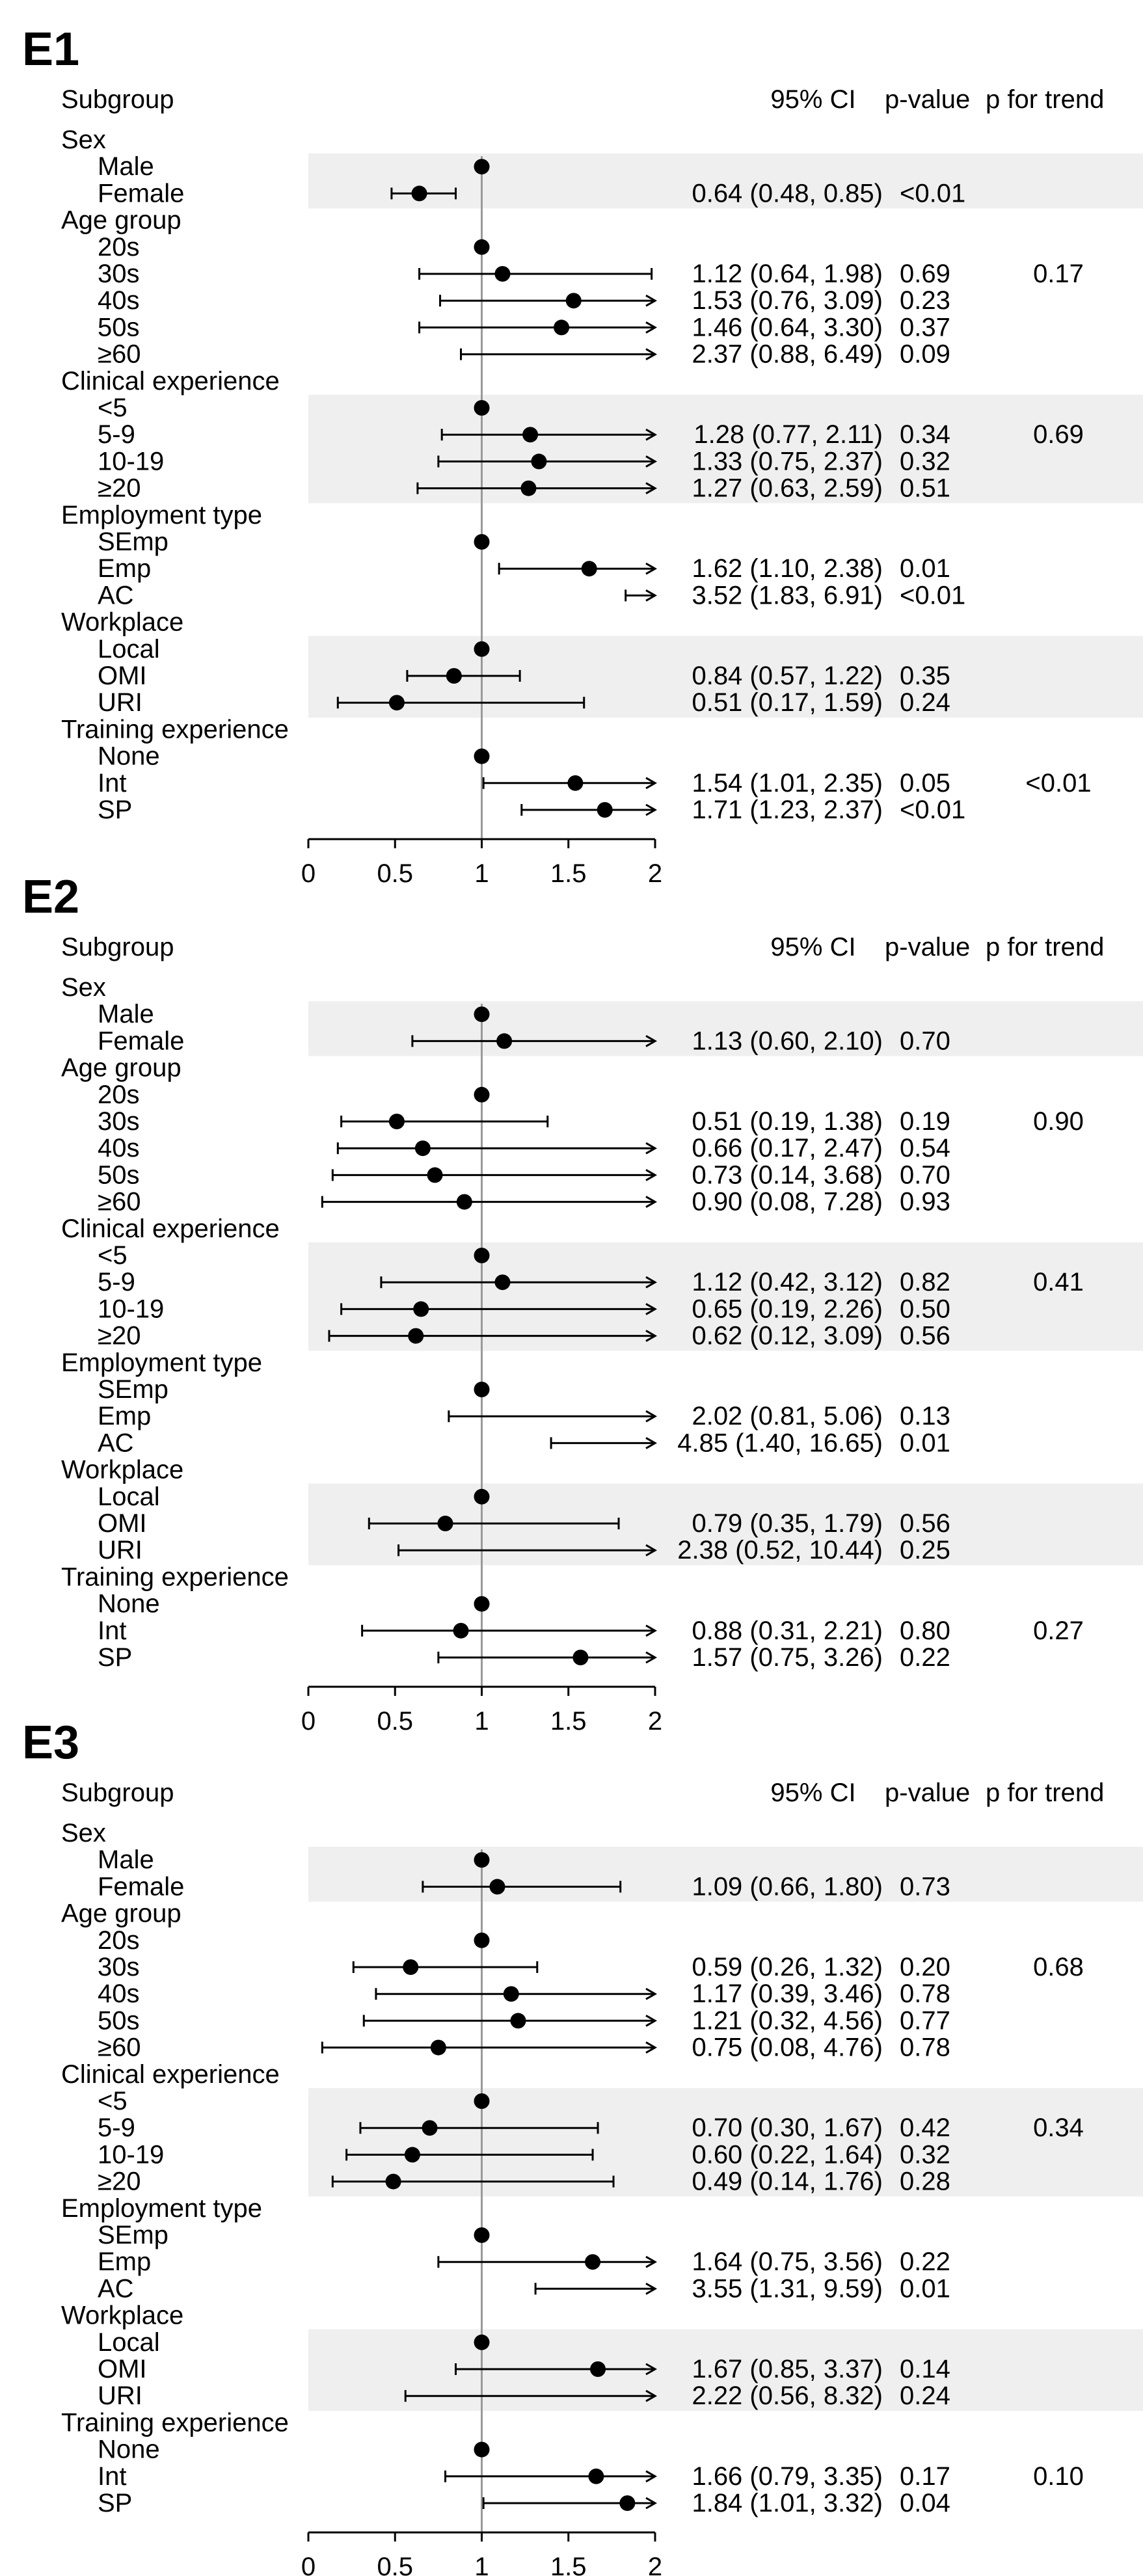 Image resolution: width=1143 pixels, height=2576 pixels. Describe the element at coordinates (119, 1993) in the screenshot. I see `subgroup-label: 40s` at that location.